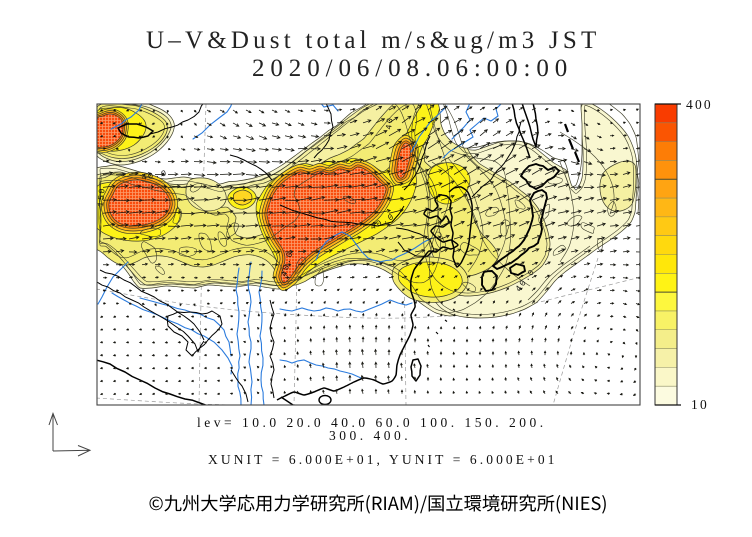 This screenshot has height=537, width=752. Describe the element at coordinates (372, 422) in the screenshot. I see `svg-text:lev= 10.0 20.0 40.0 60.0 100.: lev= 10.0 20.0 40.0 60.0 100. 150. 200.` at that location.